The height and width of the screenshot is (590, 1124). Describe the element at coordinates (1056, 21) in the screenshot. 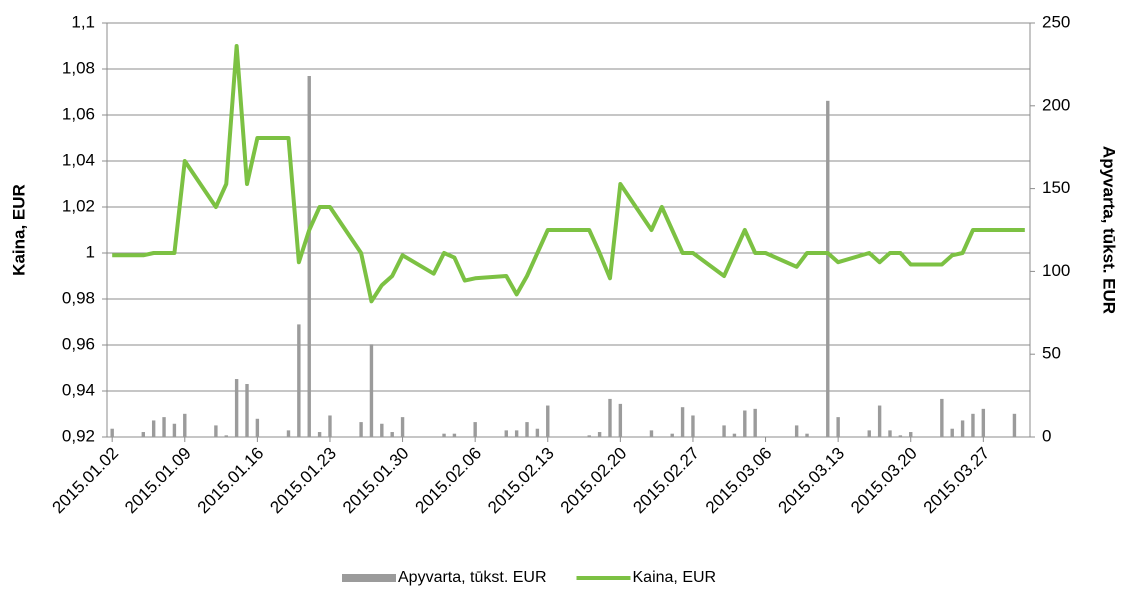

I see `y2-tick-label: 250` at that location.